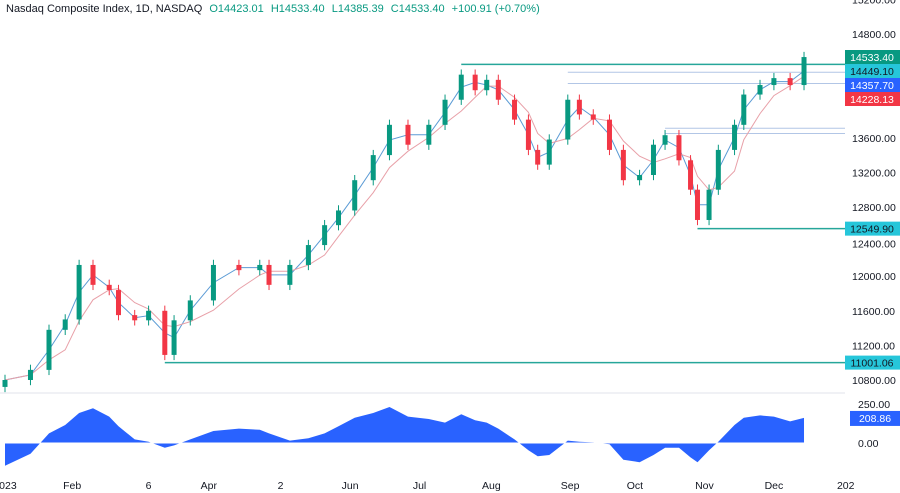  What do you see at coordinates (297, 9) in the screenshot?
I see `high-value: H14533.40` at bounding box center [297, 9].